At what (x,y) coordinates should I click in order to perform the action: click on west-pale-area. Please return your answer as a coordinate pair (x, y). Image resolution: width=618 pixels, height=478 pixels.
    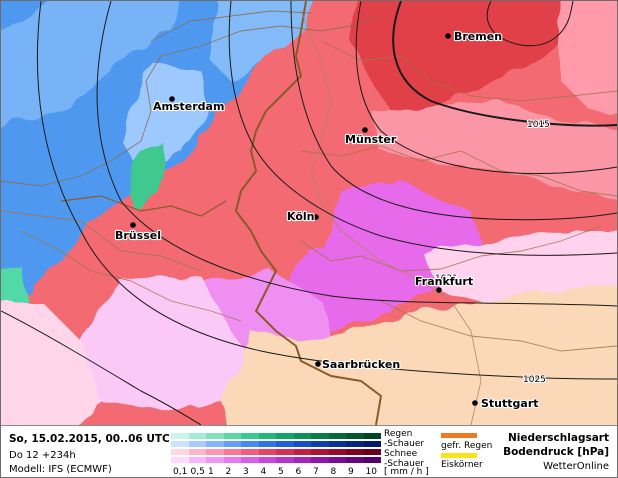
    Looking at the image, I should click on (51, 363).